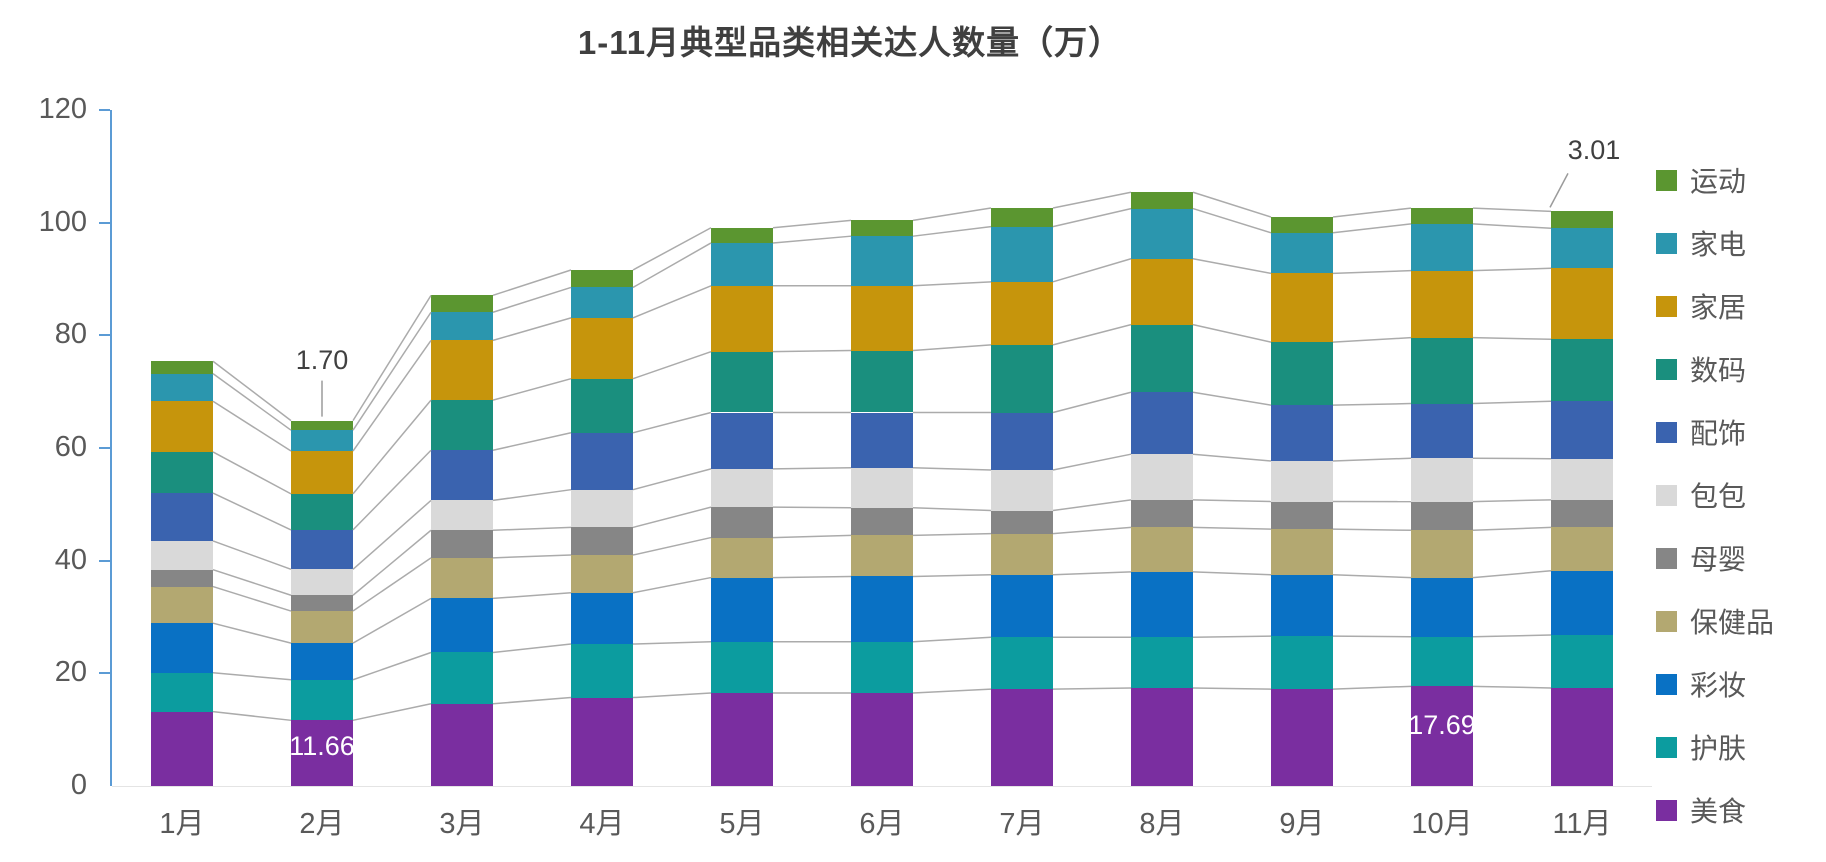 This screenshot has width=1826, height=862. What do you see at coordinates (1701, 432) in the screenshot?
I see `legend-item: 配饰` at bounding box center [1701, 432].